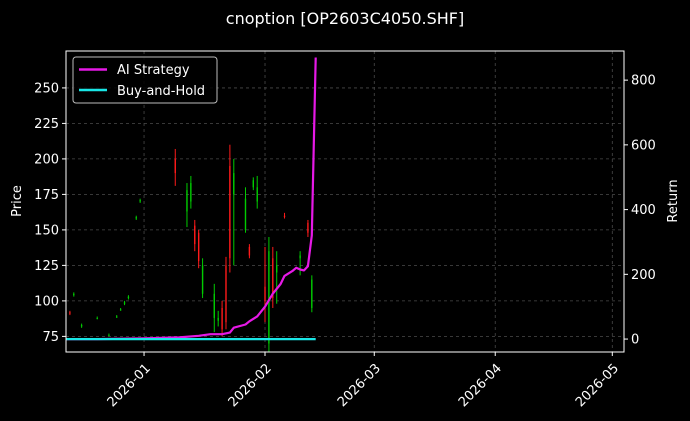  I want to click on legend-box, so click(145, 80).